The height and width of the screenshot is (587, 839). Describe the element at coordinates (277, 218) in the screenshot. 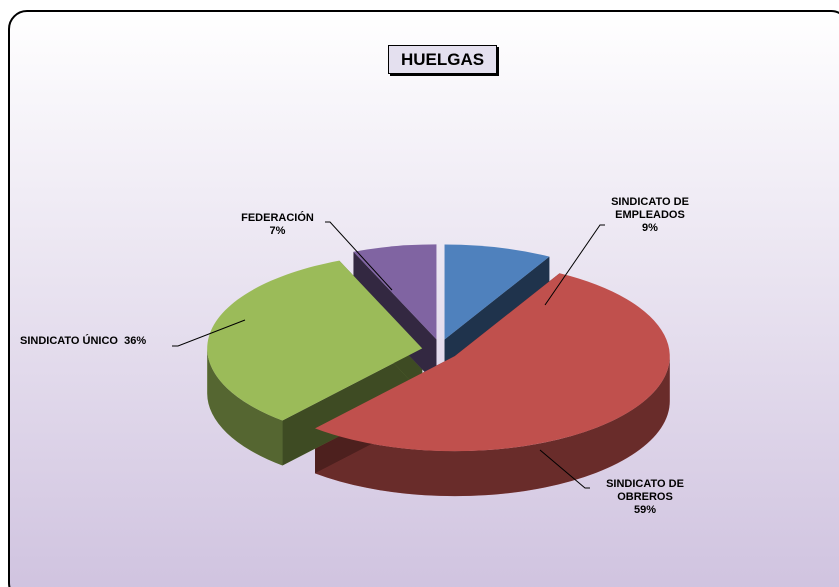

I see `category-label: FEDERACIÓN` at that location.